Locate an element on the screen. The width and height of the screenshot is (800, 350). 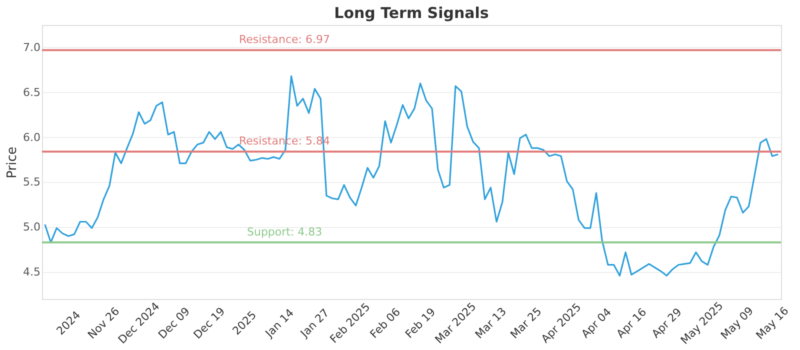
x-tick-label: Jan 14 is located at coordinates (279, 323).